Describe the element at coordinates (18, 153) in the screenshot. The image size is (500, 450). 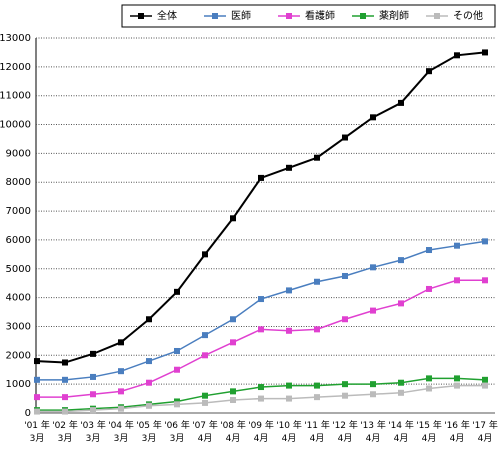
I see `y-tick-label: 9000` at that location.